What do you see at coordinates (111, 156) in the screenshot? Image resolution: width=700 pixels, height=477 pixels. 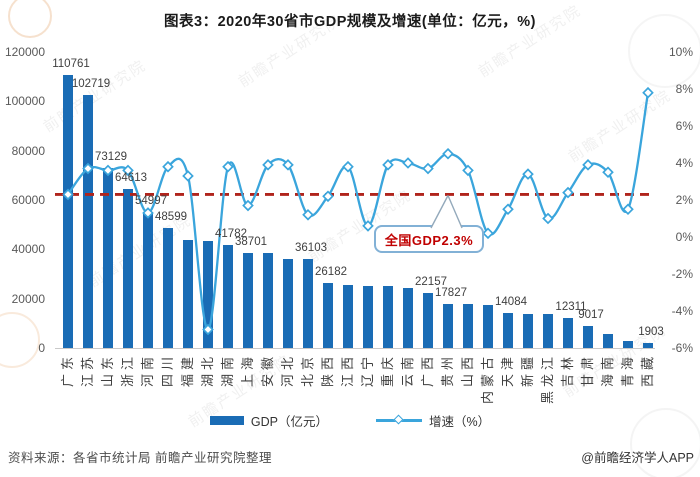 I see `gdp-value-label: 73129` at bounding box center [111, 156].